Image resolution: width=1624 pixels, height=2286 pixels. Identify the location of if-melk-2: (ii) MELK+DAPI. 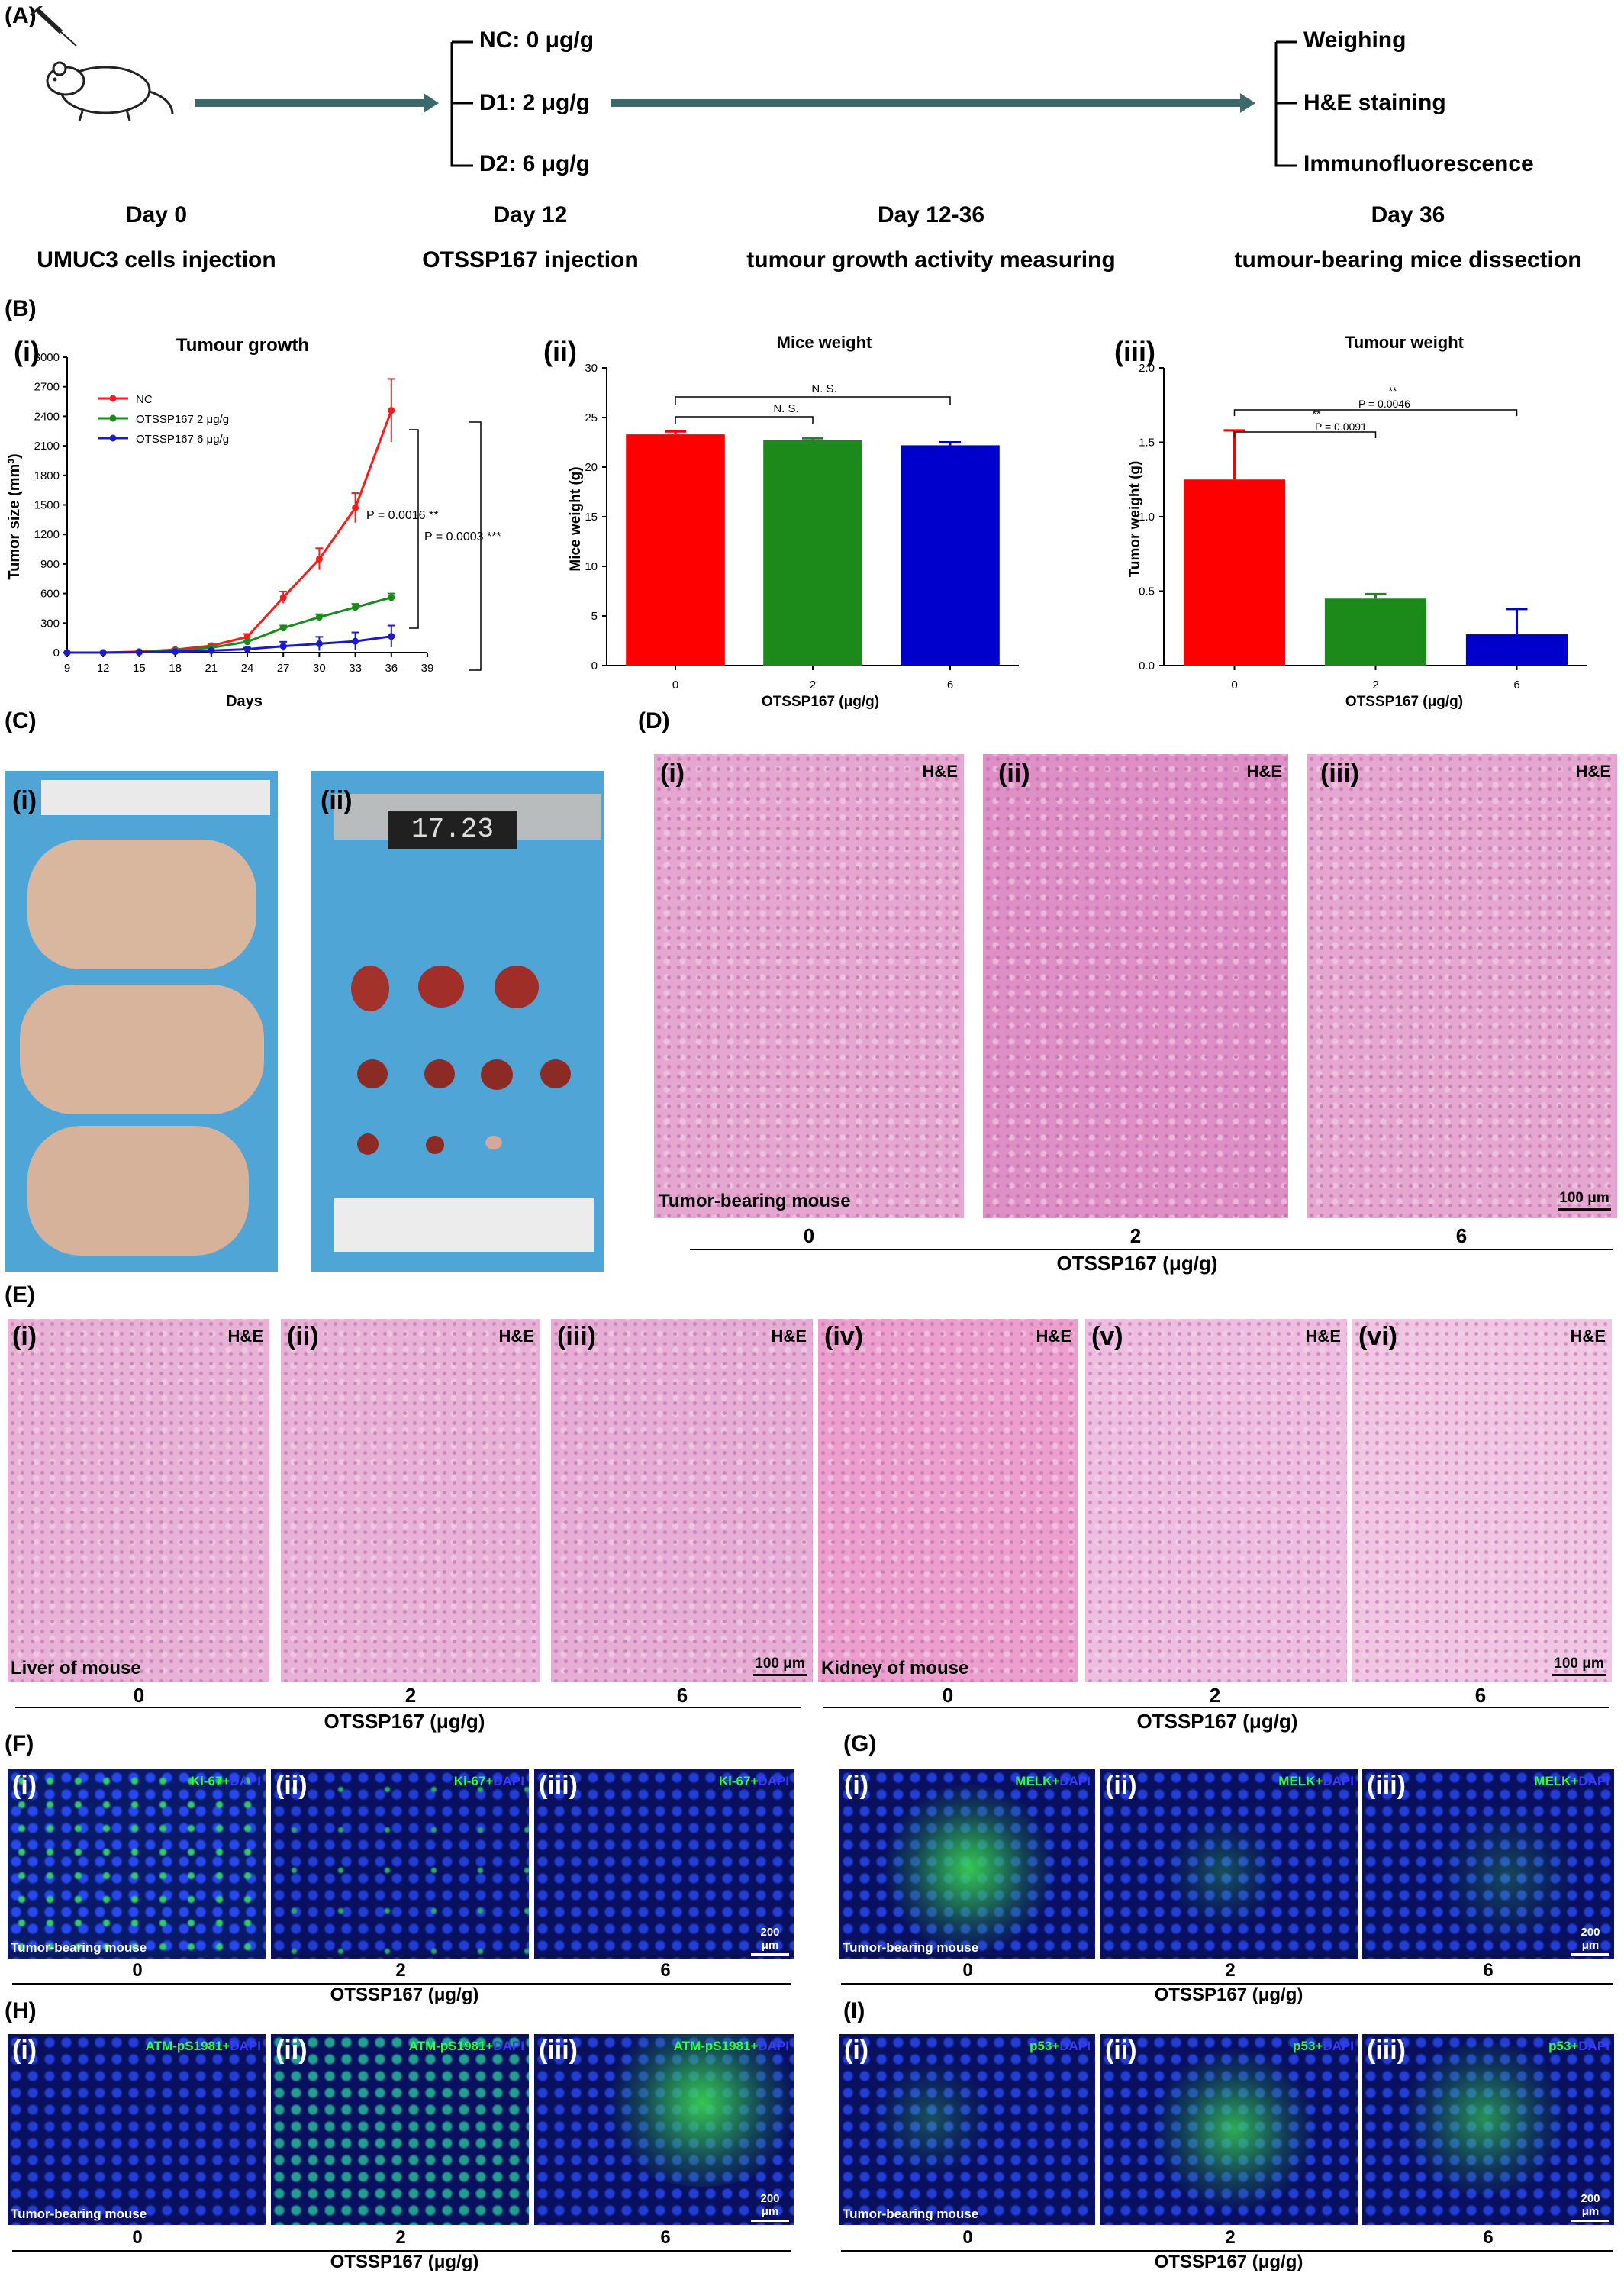
(1229, 1864).